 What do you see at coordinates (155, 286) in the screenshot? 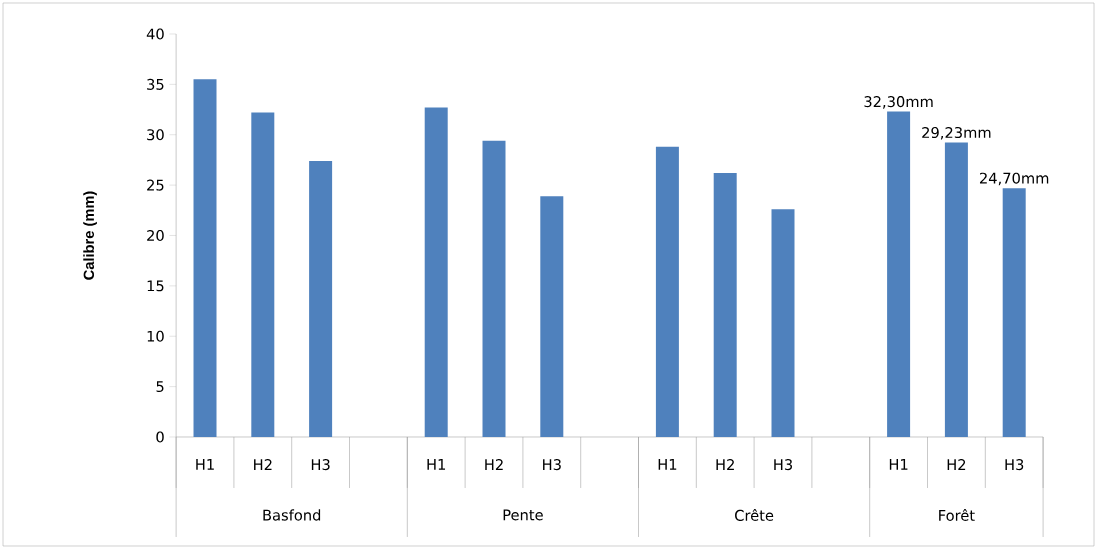
I see `y-tick-label: 15` at bounding box center [155, 286].